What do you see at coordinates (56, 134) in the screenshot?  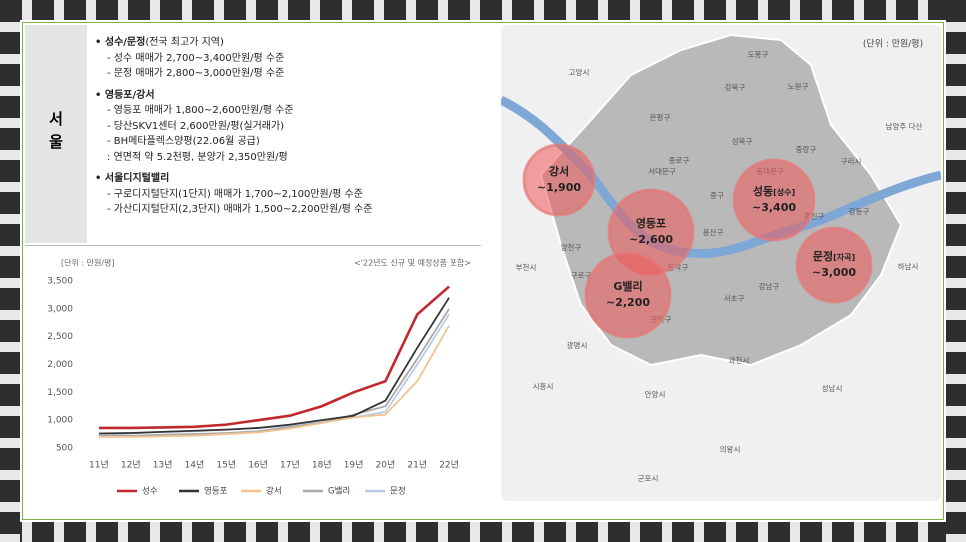 I see `region-label: 서울` at bounding box center [56, 134].